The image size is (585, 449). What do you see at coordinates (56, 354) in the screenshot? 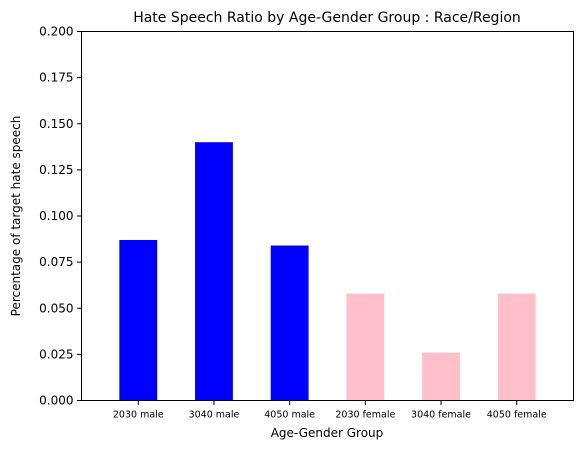
I see `y-tick-label: 0.025` at bounding box center [56, 354].